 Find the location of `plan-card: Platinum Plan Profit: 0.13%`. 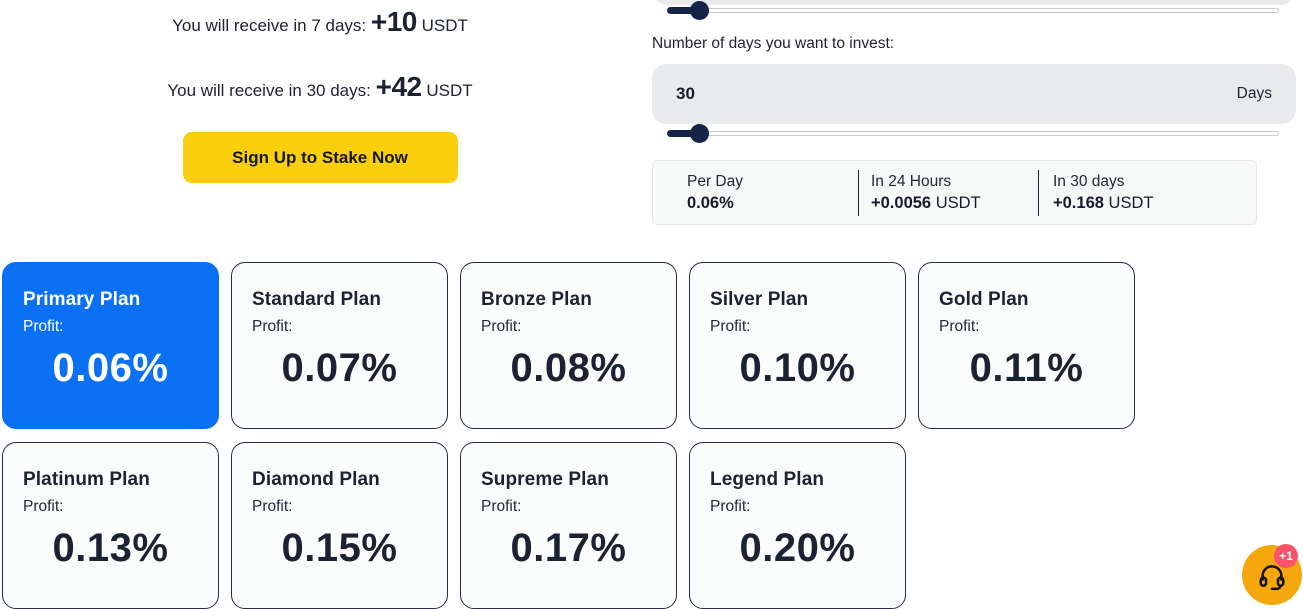

plan-card: Platinum Plan Profit: 0.13% is located at coordinates (110, 525).